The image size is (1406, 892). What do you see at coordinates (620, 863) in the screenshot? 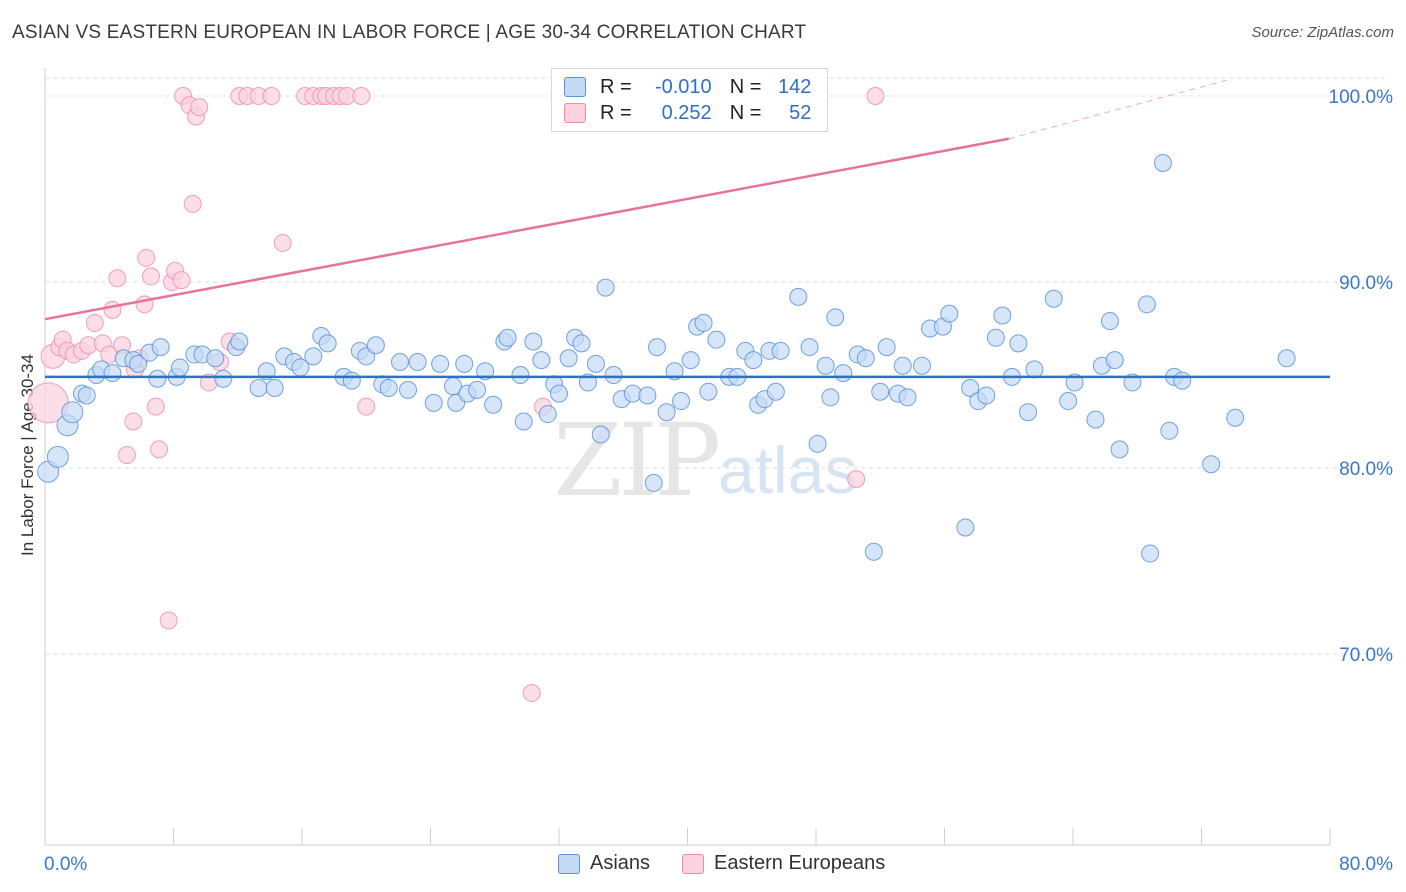
I see `legend-label: Asians` at bounding box center [620, 863].